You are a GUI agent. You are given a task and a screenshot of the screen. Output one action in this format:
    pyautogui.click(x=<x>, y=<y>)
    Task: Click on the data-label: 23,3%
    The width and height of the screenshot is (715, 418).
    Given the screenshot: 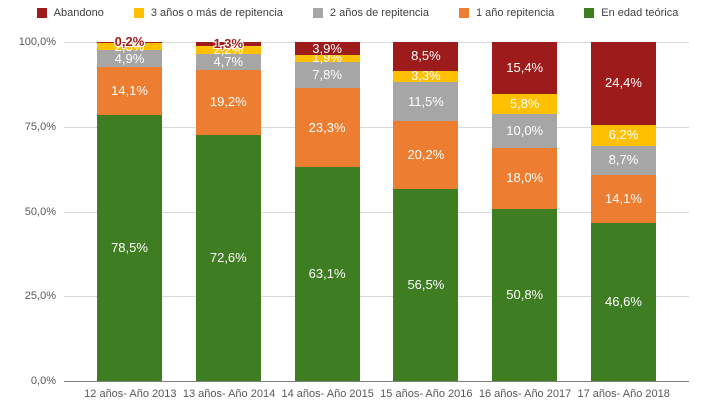 What is the action you would take?
    pyautogui.click(x=327, y=127)
    